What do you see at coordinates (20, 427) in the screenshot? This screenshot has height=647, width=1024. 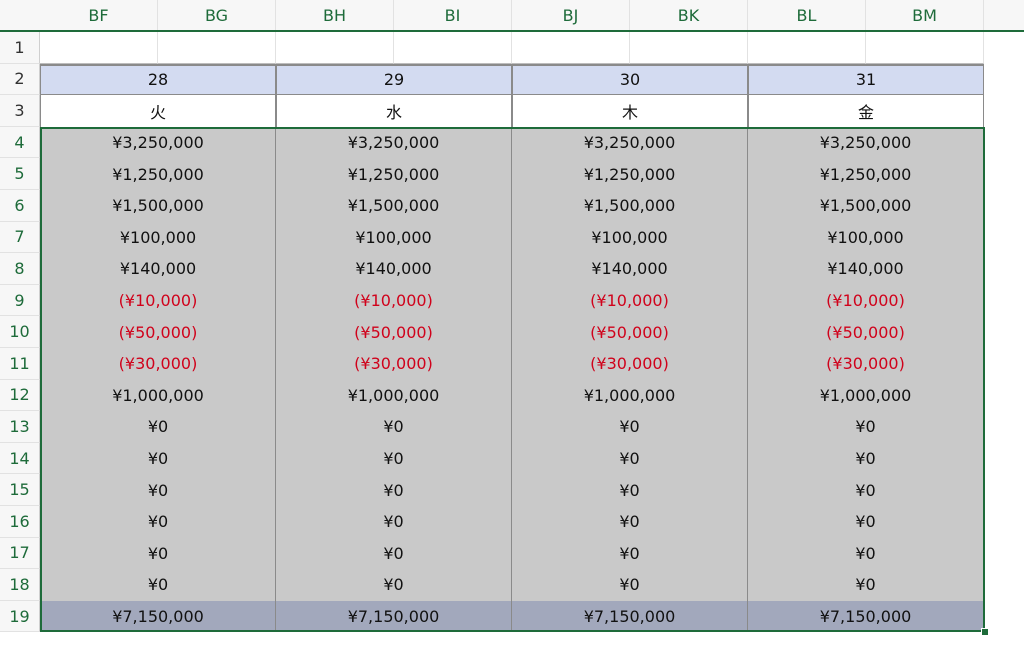 I see `row-header: 13` at bounding box center [20, 427].